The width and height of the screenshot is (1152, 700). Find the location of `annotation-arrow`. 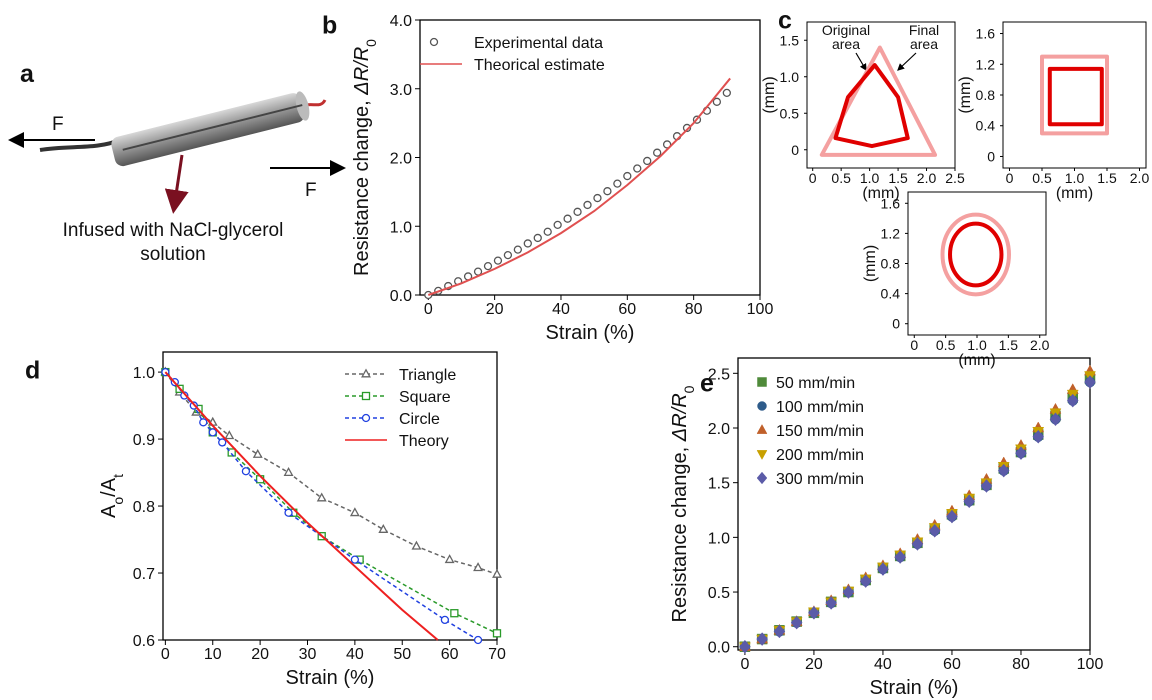

annotation-arrow is located at coordinates (907, 61).